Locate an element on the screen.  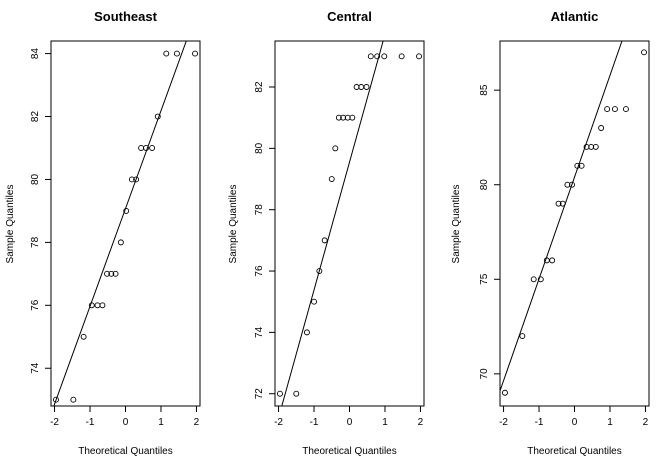
panel-title: Atlantic is located at coordinates (575, 16).